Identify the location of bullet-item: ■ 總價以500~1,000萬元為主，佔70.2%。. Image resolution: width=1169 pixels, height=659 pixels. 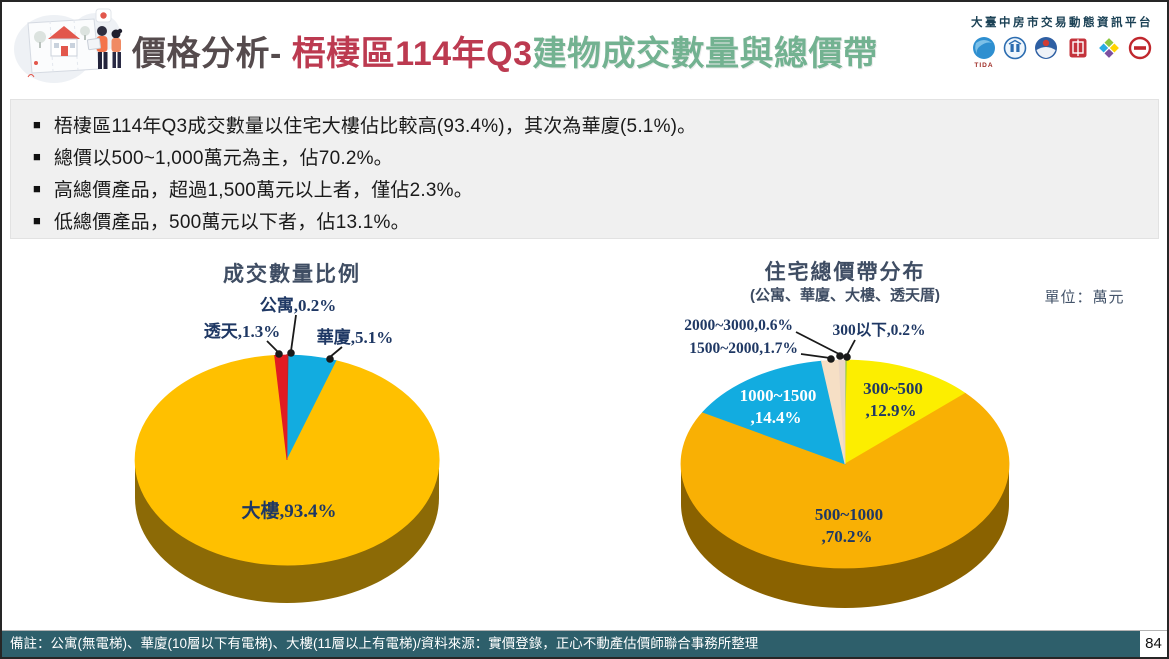
(585, 156).